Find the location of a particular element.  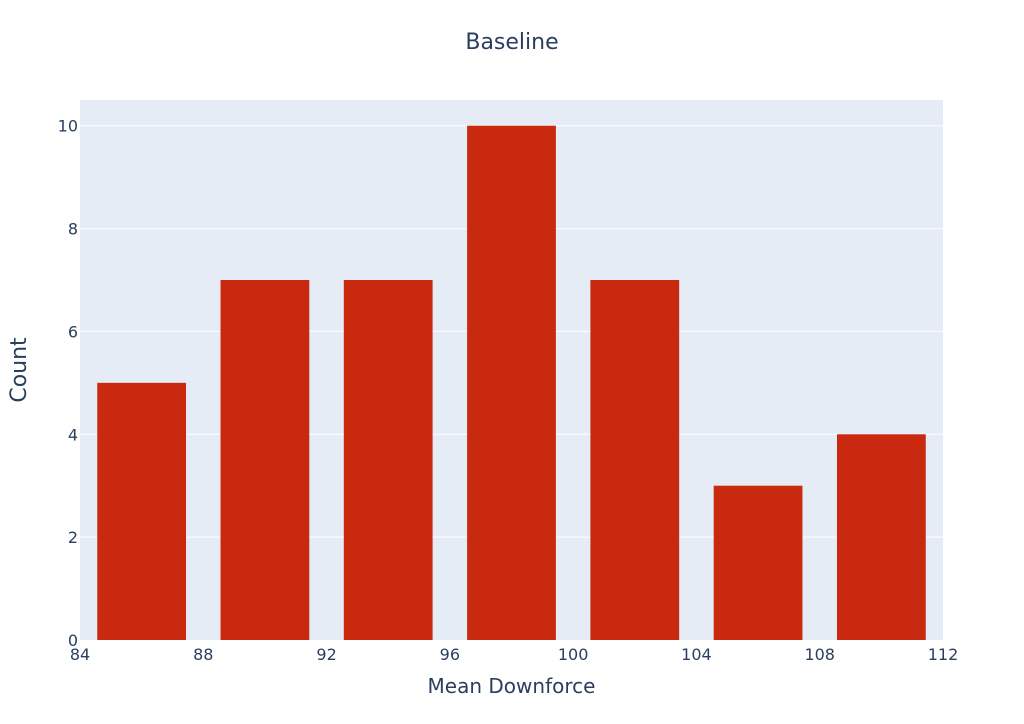

x-tick-label: 108 is located at coordinates (819, 654).